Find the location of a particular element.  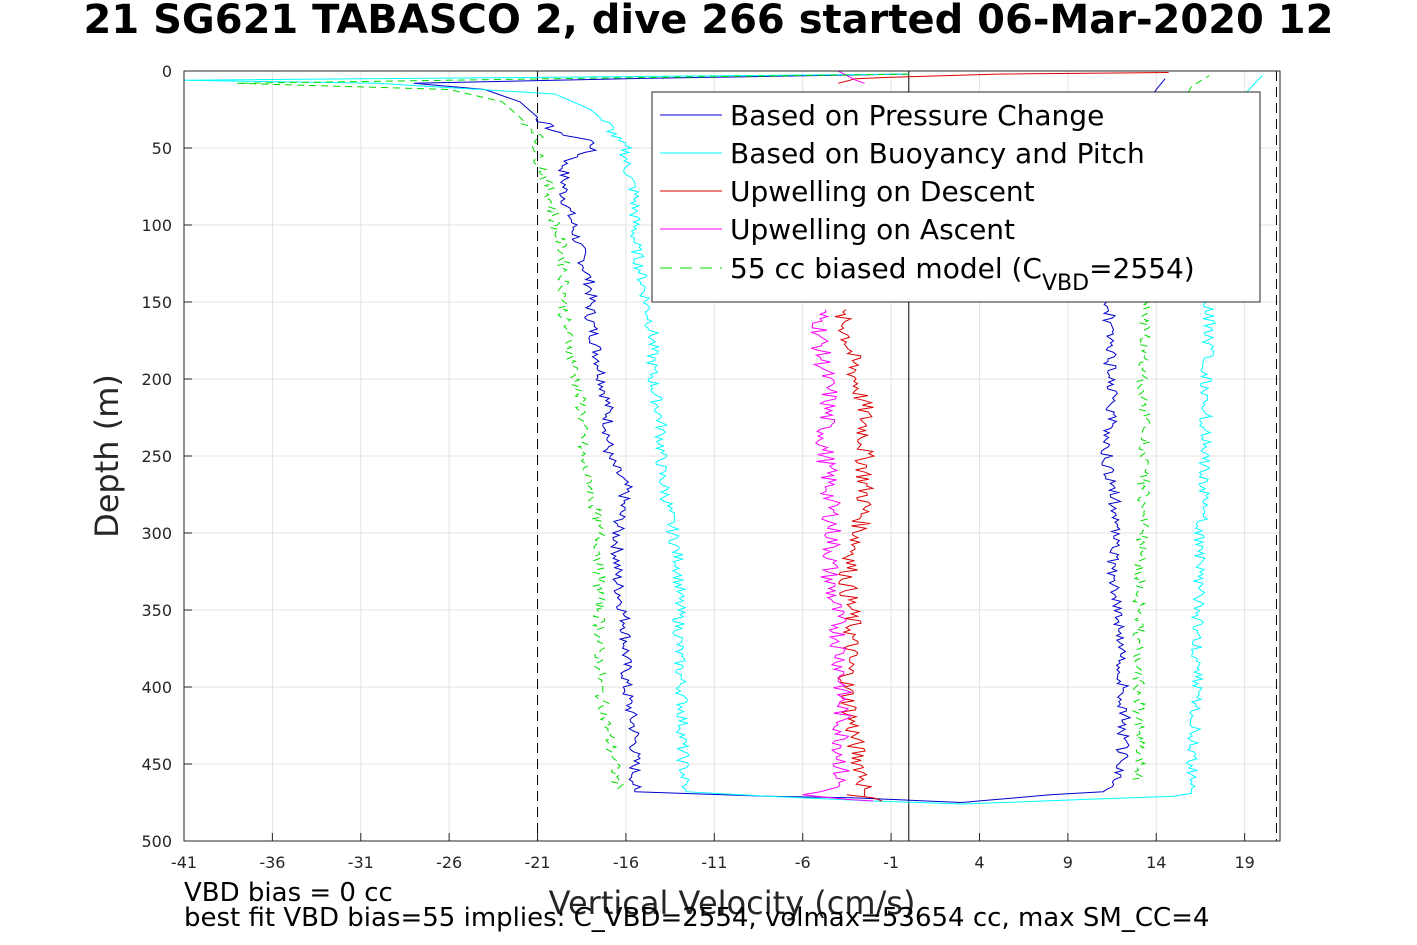

y-tick-label: 350 is located at coordinates (156, 610).